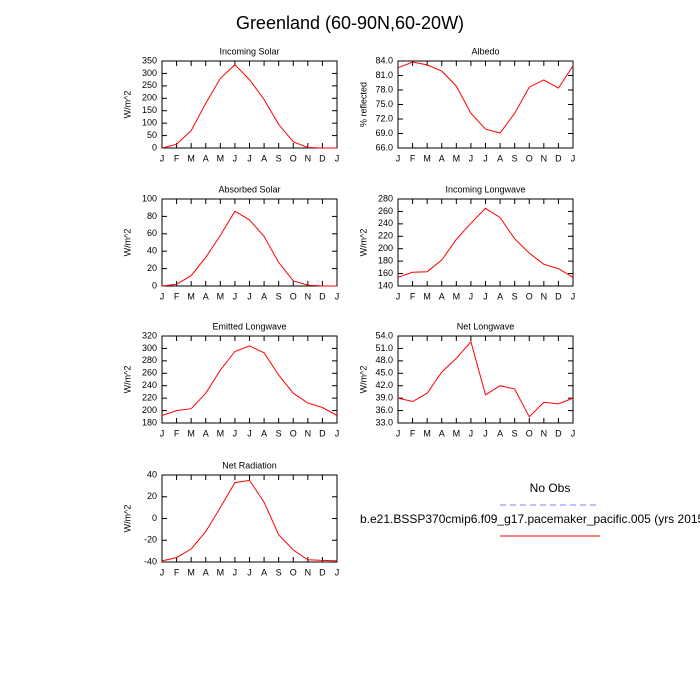  Describe the element at coordinates (384, 335) in the screenshot. I see `y-tick-label: 54.0` at that location.